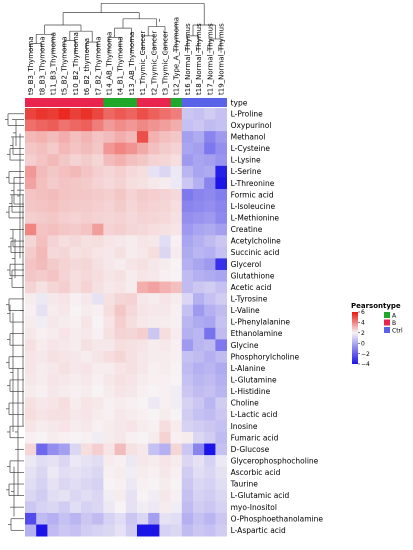  Describe the element at coordinates (244, 484) in the screenshot. I see `metabolite-label: Taurine` at that location.